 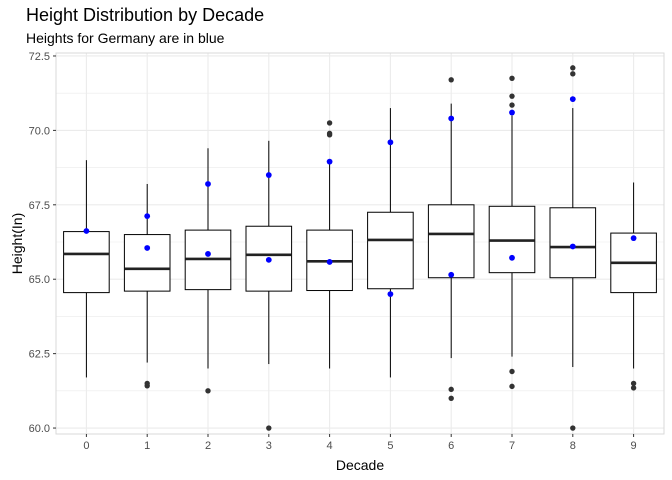 What do you see at coordinates (451, 446) in the screenshot?
I see `x-tick-label: 6` at bounding box center [451, 446].